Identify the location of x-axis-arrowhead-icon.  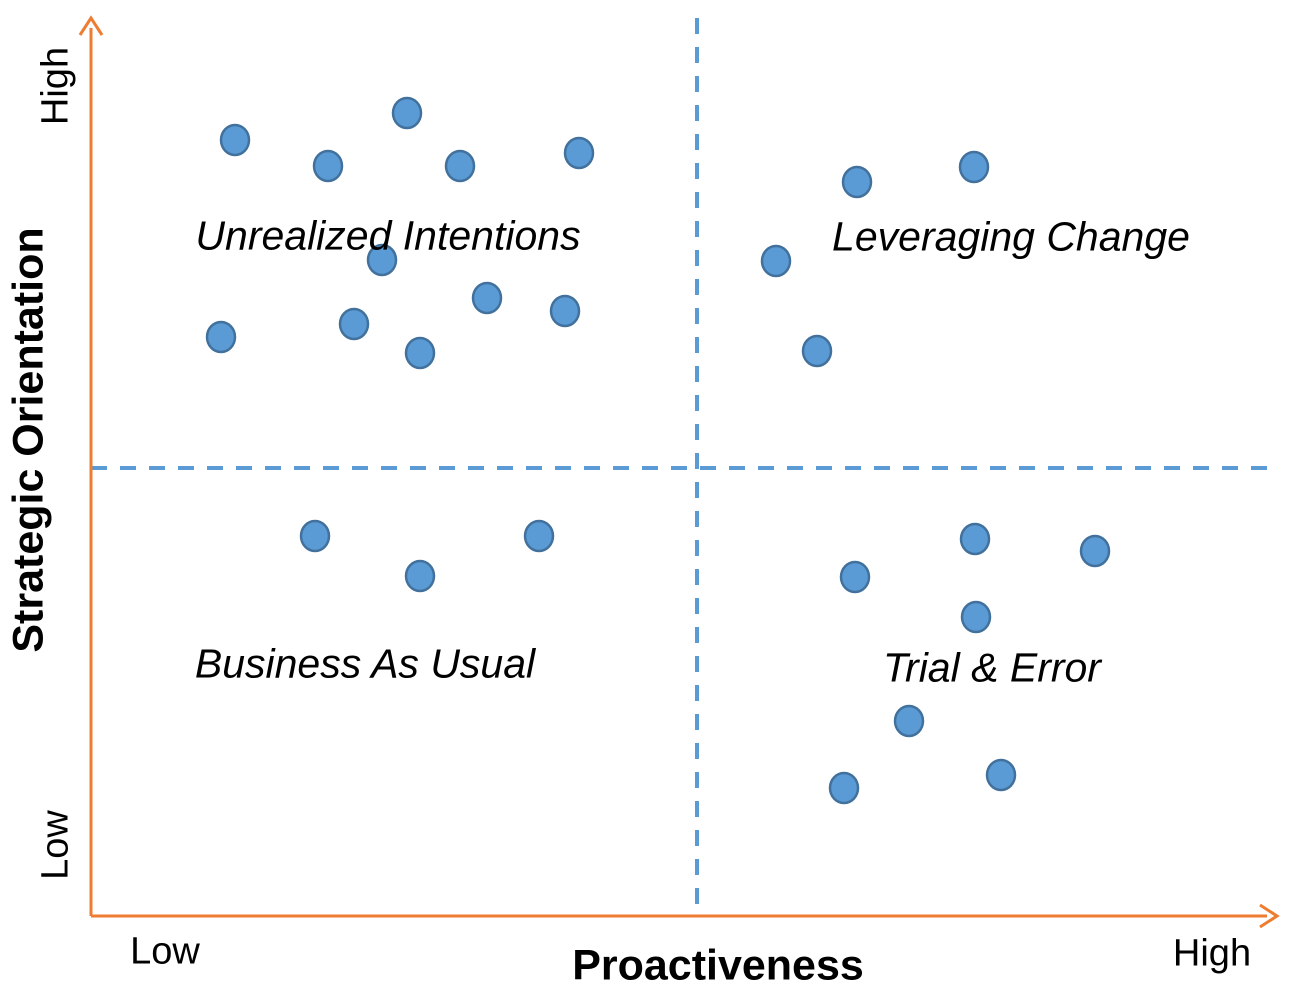
(1269, 916).